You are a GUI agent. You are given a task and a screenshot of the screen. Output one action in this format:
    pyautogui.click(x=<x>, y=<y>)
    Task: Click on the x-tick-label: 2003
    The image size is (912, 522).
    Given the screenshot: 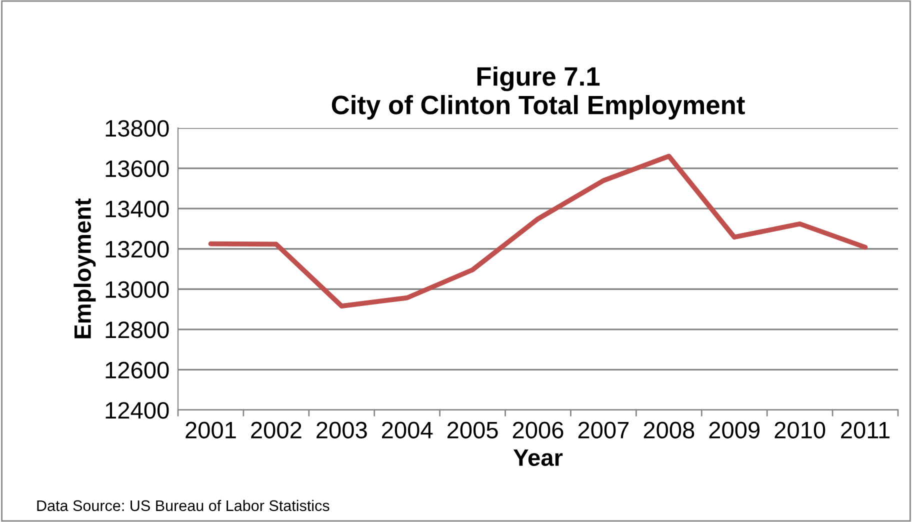 What is the action you would take?
    pyautogui.click(x=341, y=430)
    